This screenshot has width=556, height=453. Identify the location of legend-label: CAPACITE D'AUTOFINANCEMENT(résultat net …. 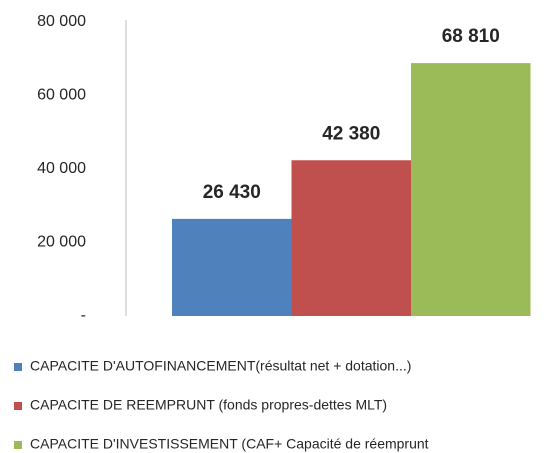
(220, 366).